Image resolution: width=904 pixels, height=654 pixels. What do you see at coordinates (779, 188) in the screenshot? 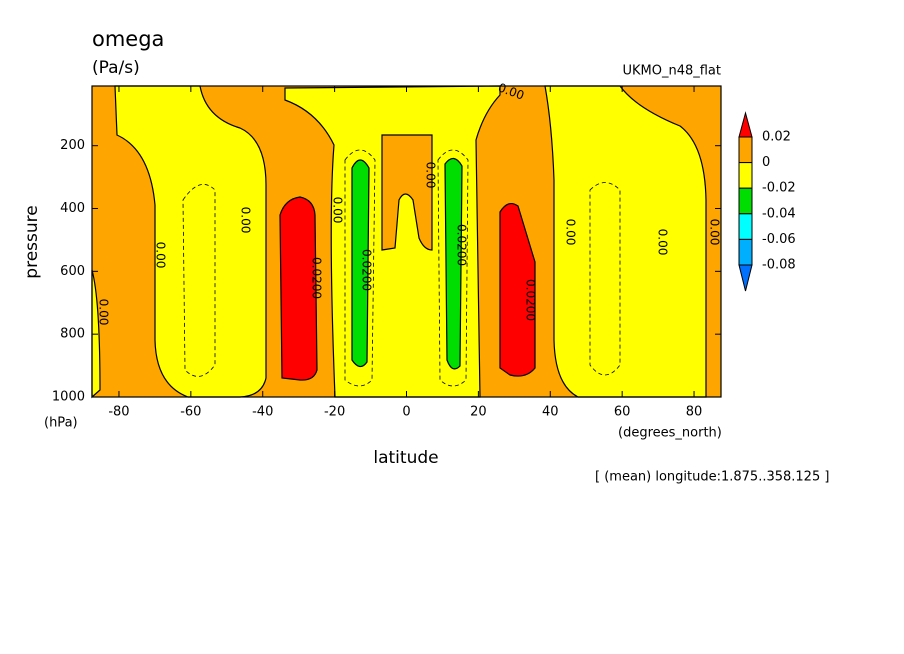
I see `colorbar-label: -0.02` at bounding box center [779, 188].